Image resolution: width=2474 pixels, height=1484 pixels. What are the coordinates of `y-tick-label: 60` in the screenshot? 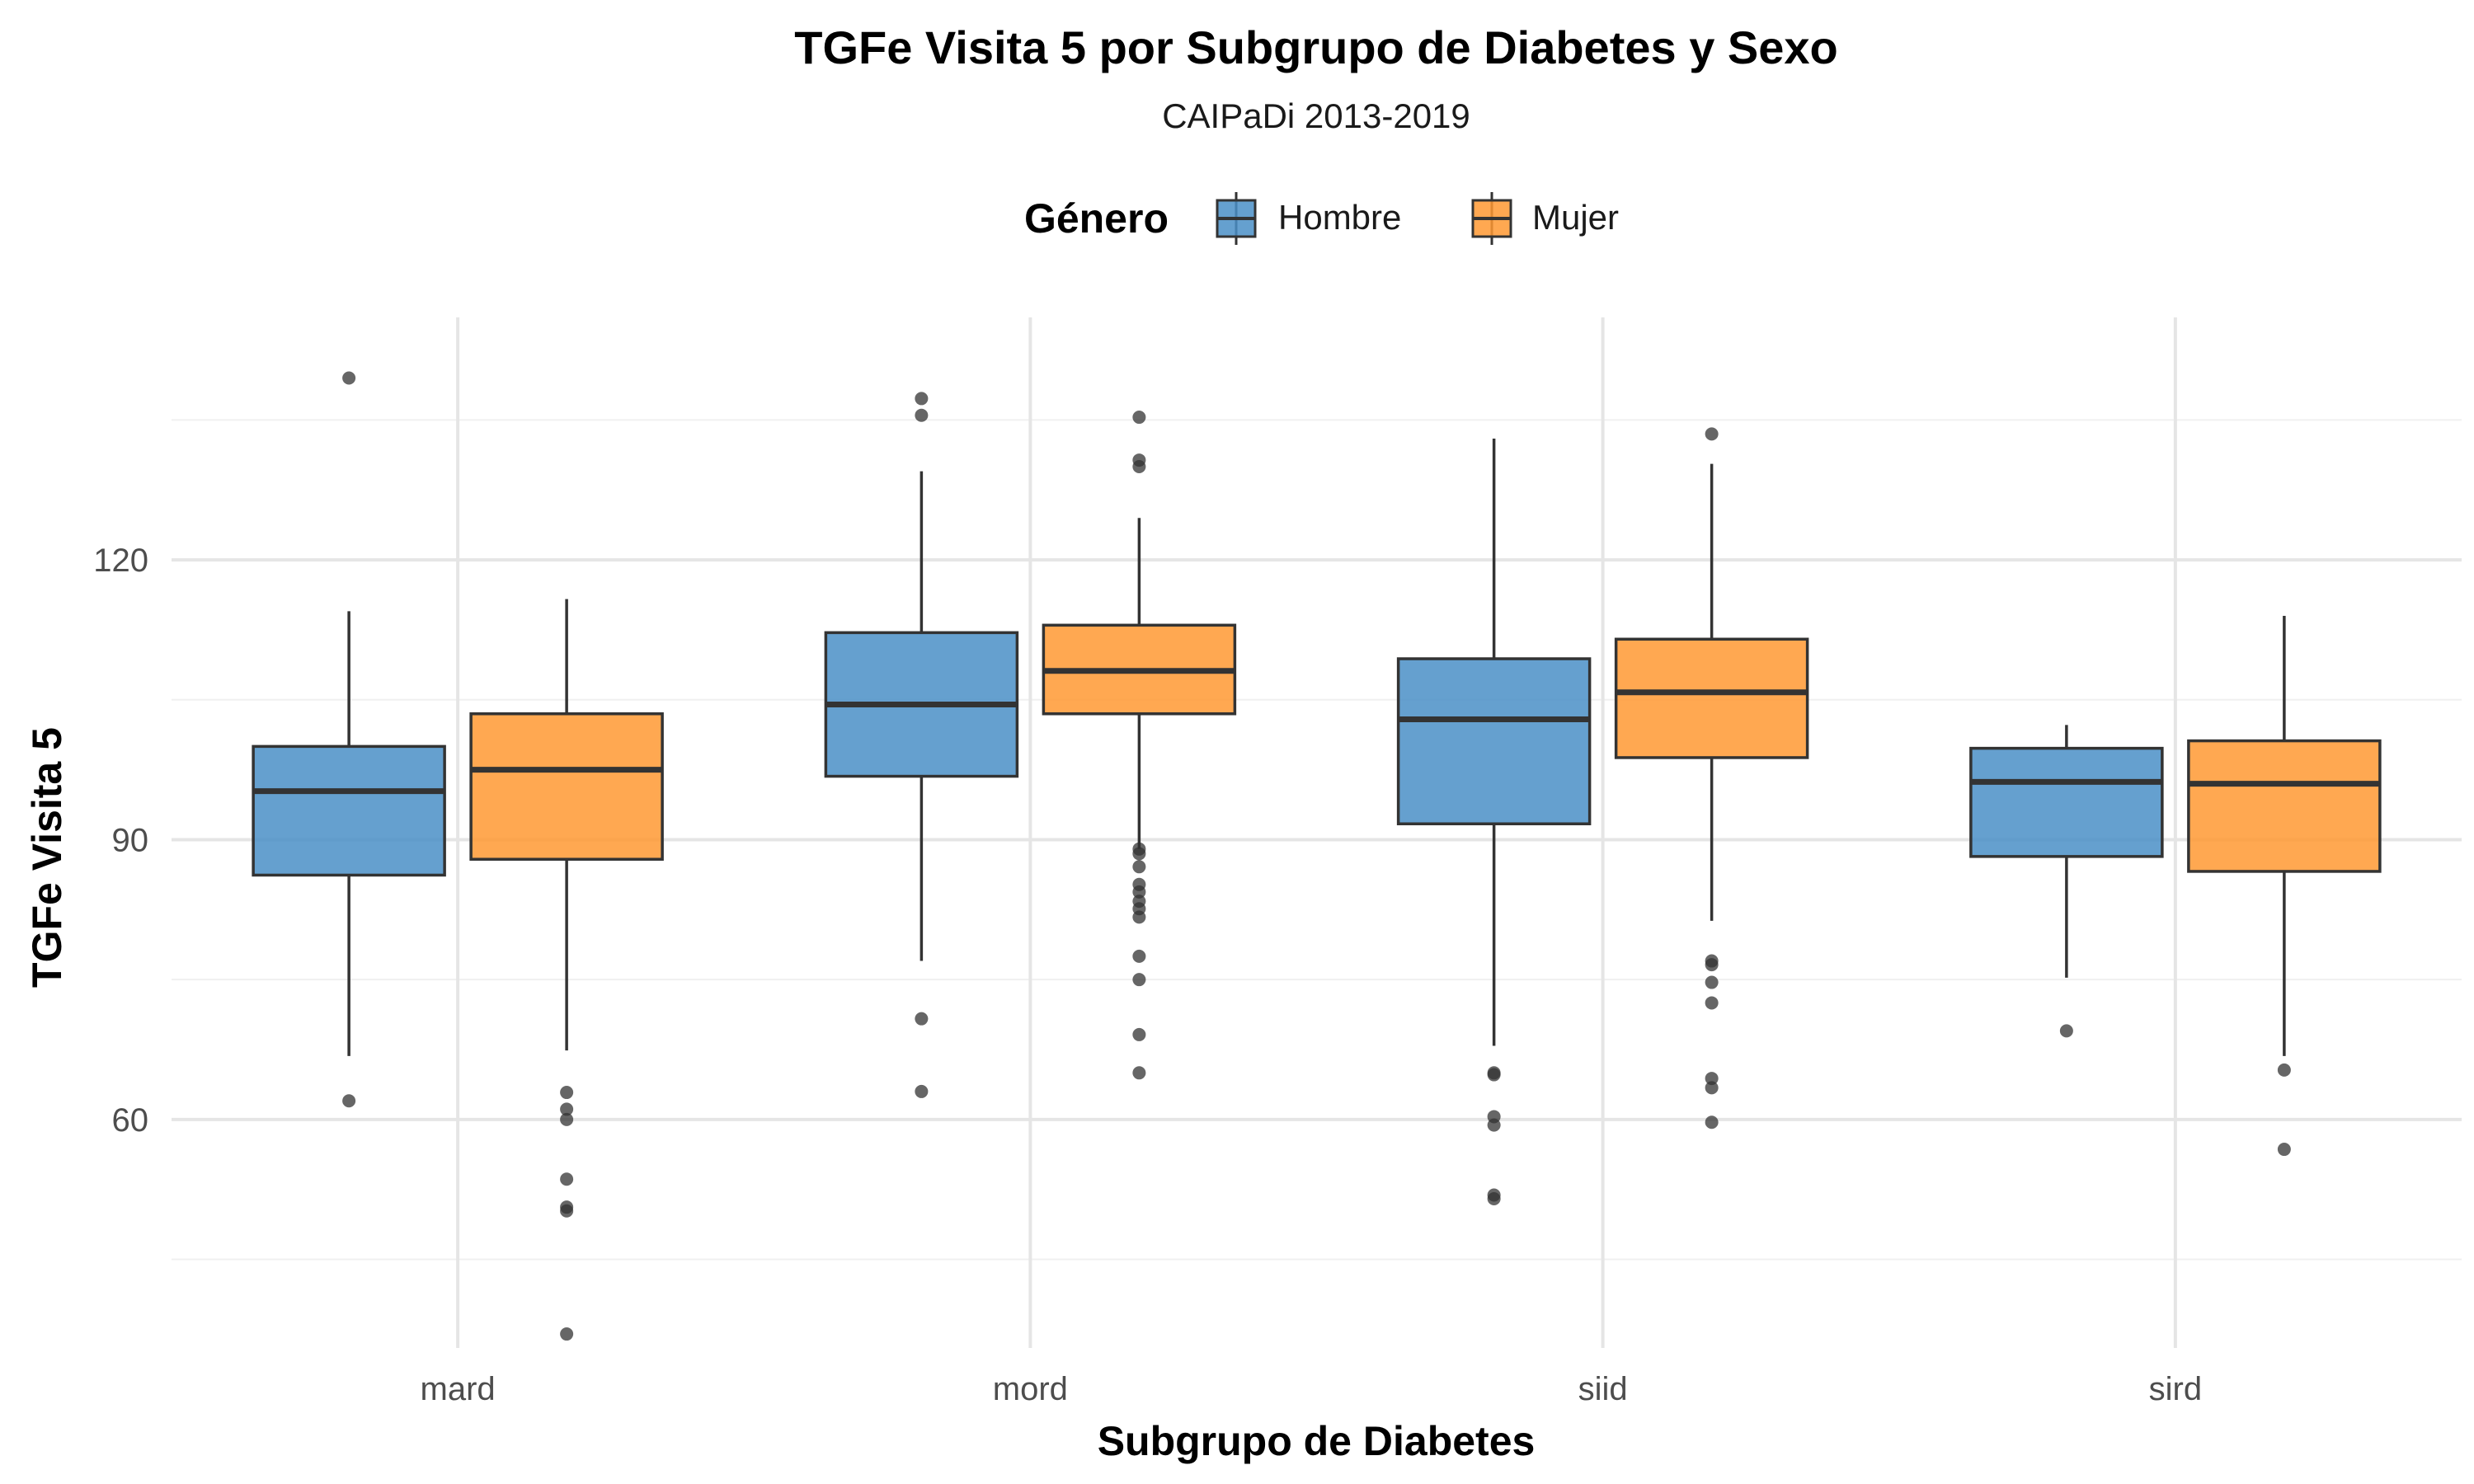 It's located at (130, 1120).